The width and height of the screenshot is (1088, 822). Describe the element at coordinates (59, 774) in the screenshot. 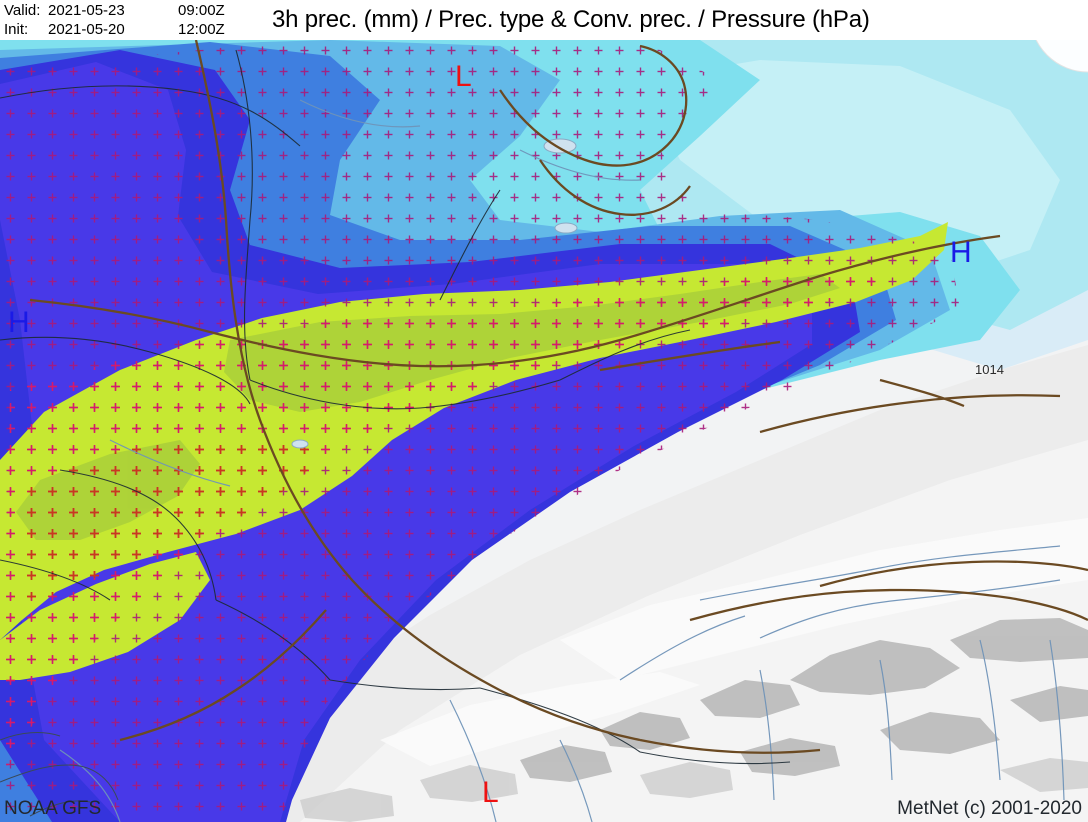

I see `coastline-layer` at that location.